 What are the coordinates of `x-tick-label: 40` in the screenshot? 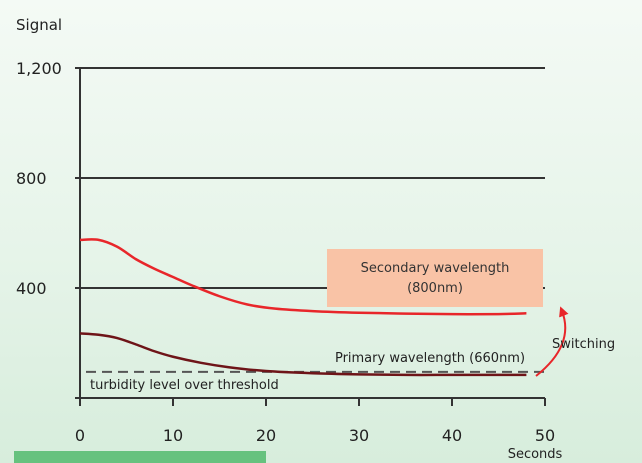 It's located at (452, 435).